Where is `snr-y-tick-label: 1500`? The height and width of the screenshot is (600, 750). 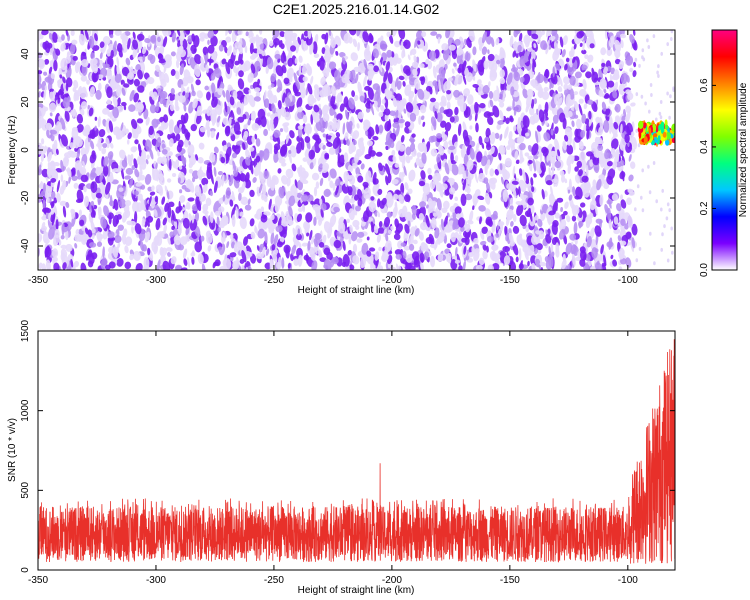 snr-y-tick-label: 1500 is located at coordinates (25, 330).